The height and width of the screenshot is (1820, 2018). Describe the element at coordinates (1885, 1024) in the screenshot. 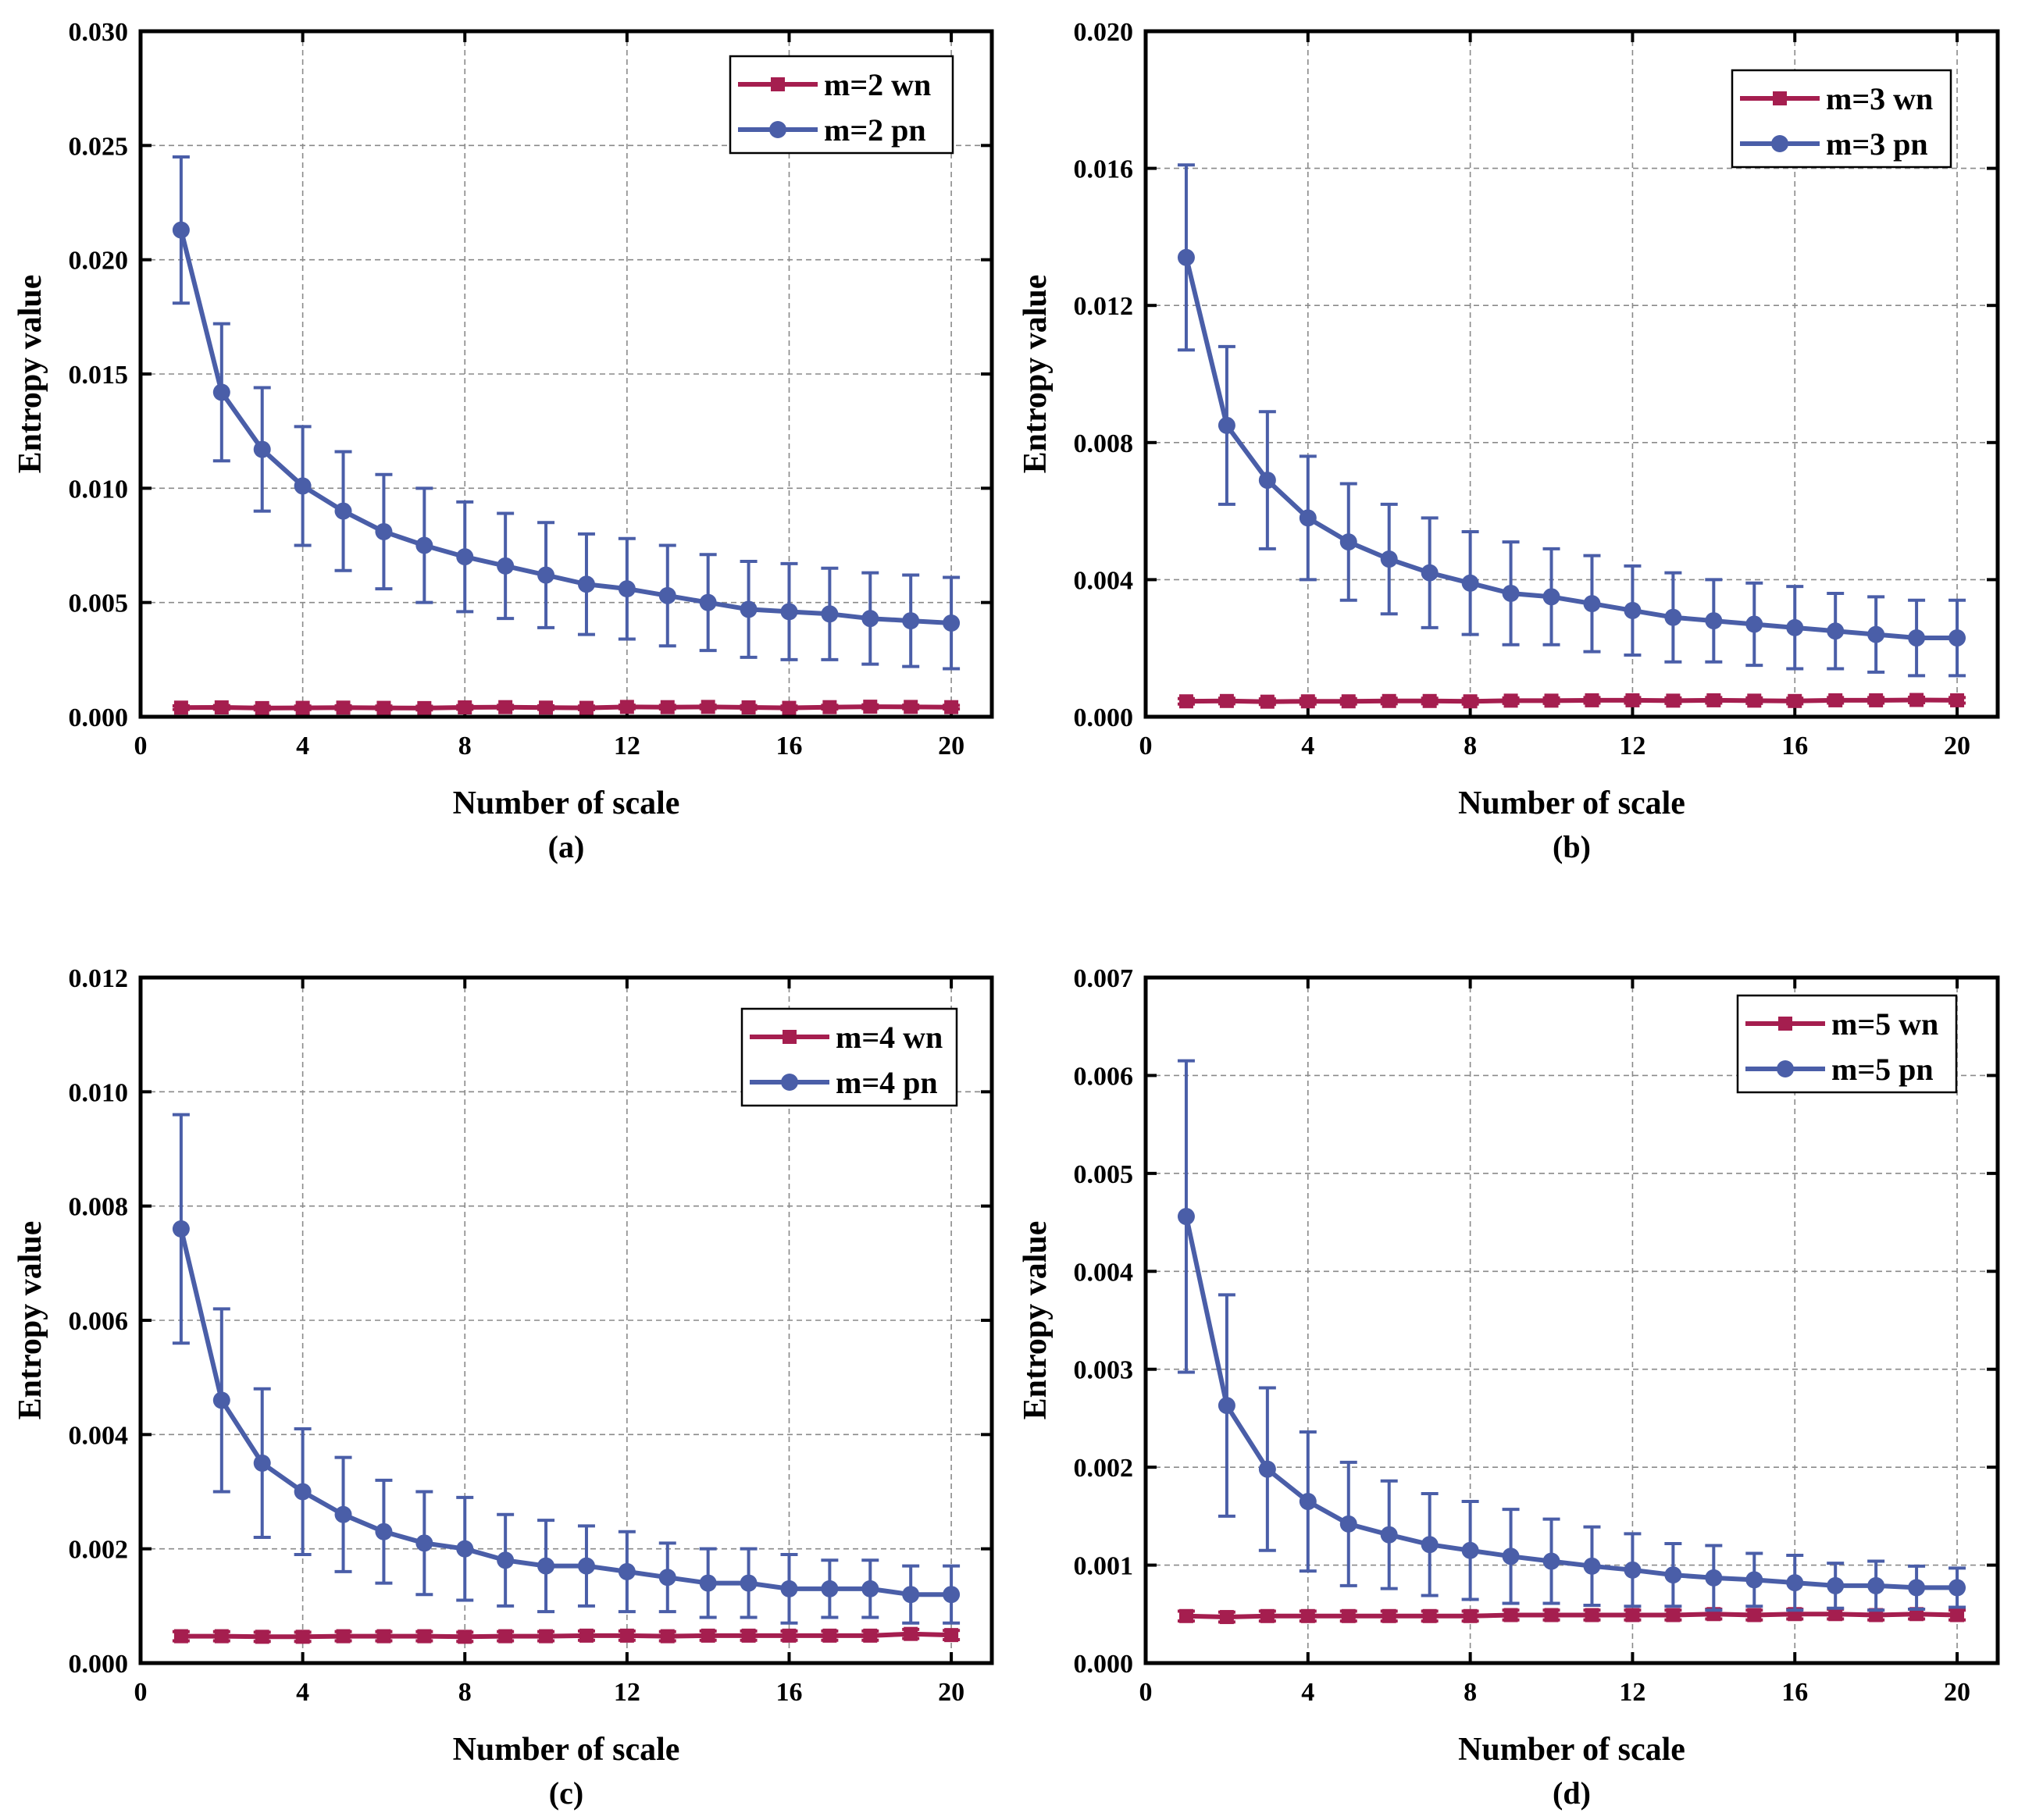

I see `legend-label: m=5 wn` at that location.